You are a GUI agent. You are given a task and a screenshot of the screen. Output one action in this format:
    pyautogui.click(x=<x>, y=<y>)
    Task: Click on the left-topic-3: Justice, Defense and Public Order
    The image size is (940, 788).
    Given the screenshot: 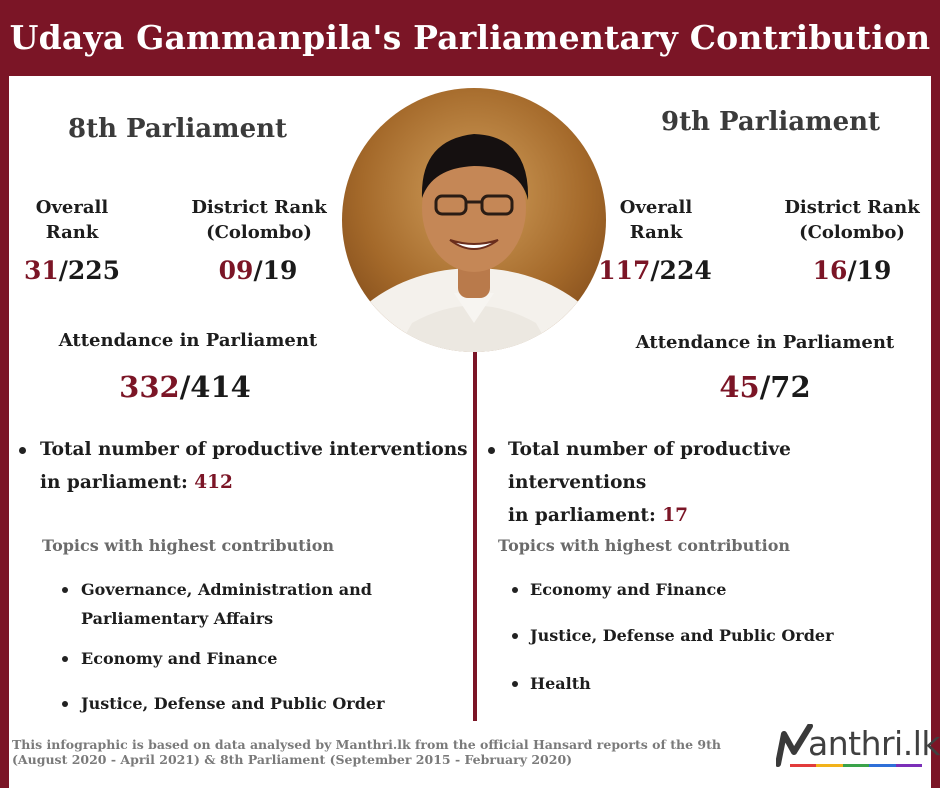 What is the action you would take?
    pyautogui.click(x=233, y=703)
    